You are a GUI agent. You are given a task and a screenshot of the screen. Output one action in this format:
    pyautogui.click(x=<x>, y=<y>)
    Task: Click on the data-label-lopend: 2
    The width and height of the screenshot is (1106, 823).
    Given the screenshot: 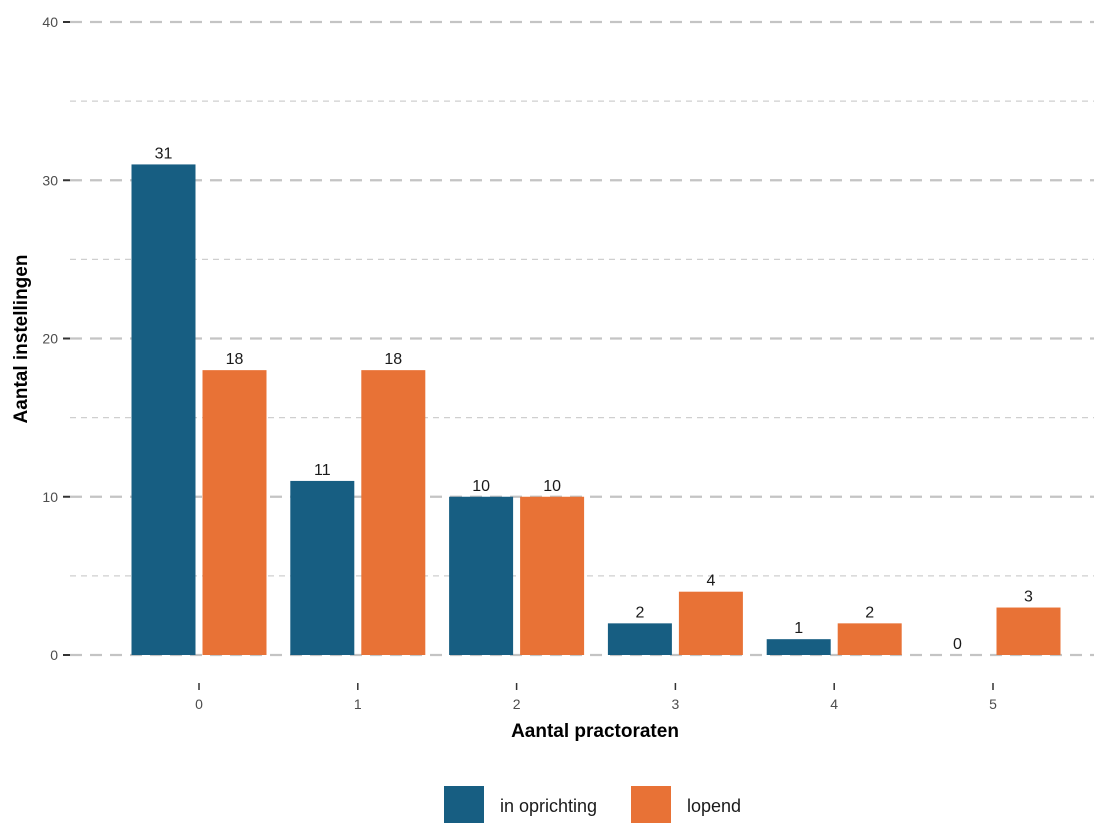 What is the action you would take?
    pyautogui.click(x=869, y=612)
    